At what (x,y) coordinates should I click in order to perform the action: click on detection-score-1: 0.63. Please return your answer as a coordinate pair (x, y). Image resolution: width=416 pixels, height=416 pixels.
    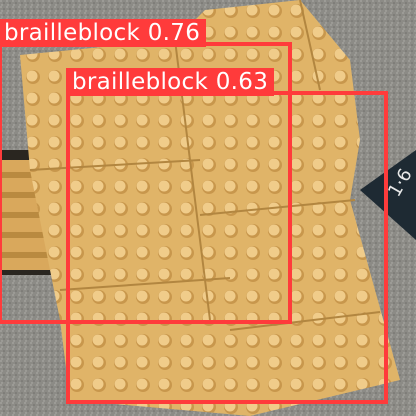
    Looking at the image, I should click on (242, 82).